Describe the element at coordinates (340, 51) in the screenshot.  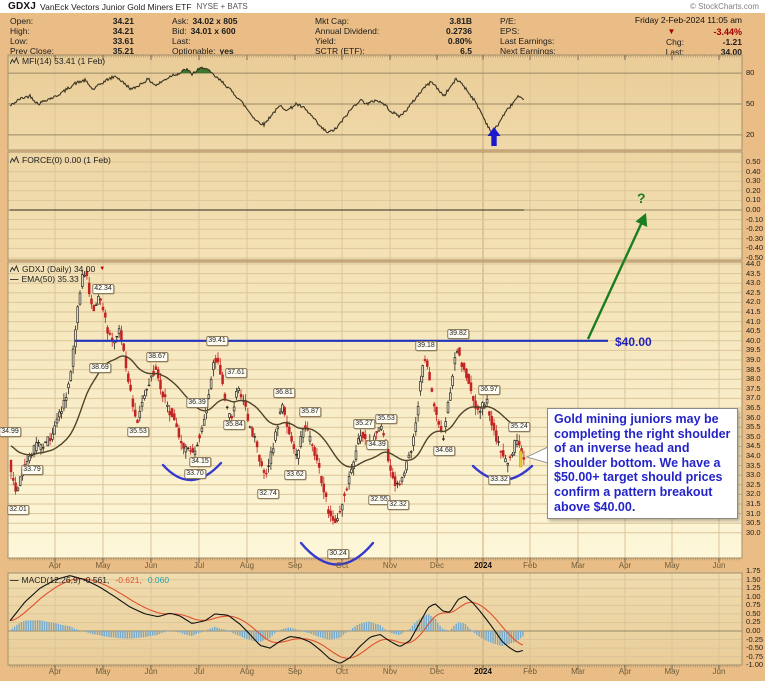
I see `quote-field-label: SCTR (ETF):` at that location.